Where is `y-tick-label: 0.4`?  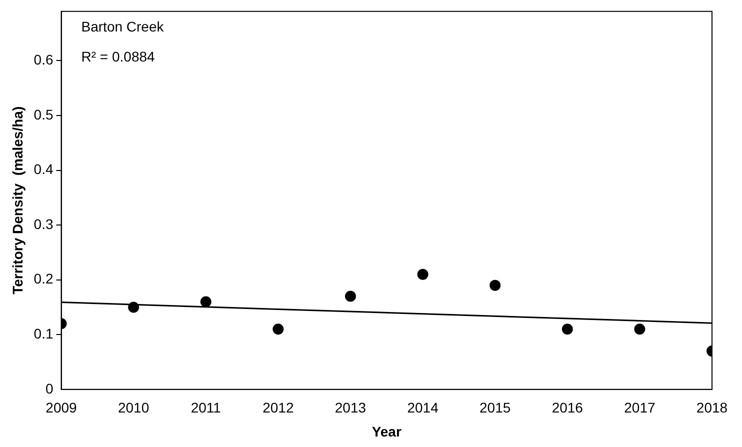 y-tick-label: 0.4 is located at coordinates (44, 169).